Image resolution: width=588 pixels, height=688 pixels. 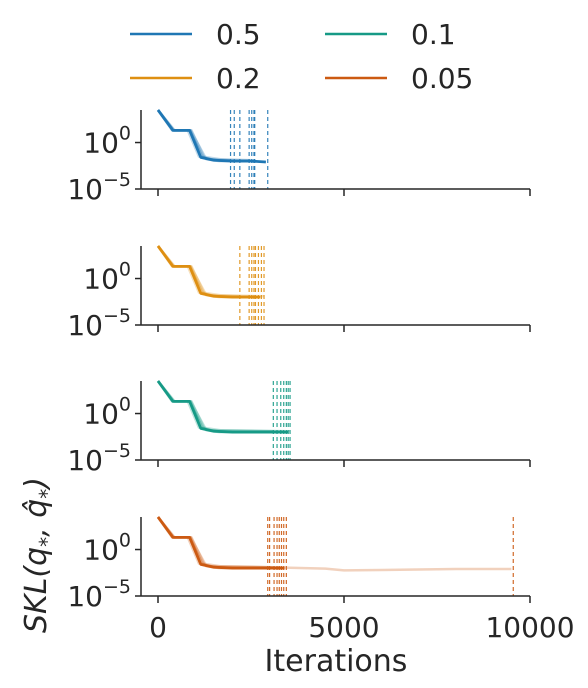 What do you see at coordinates (301, 56) in the screenshot?
I see `legend: 0.5 0.1 0.2 0.05` at bounding box center [301, 56].